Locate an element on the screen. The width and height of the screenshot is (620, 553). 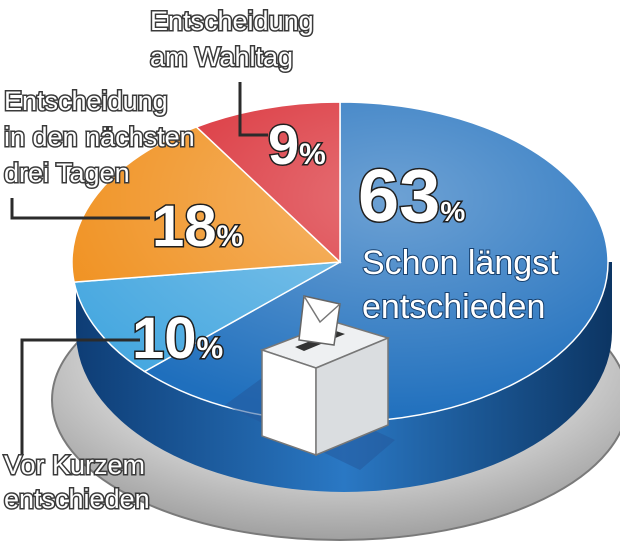
leader-line-wahltag is located at coordinates (253, 109).